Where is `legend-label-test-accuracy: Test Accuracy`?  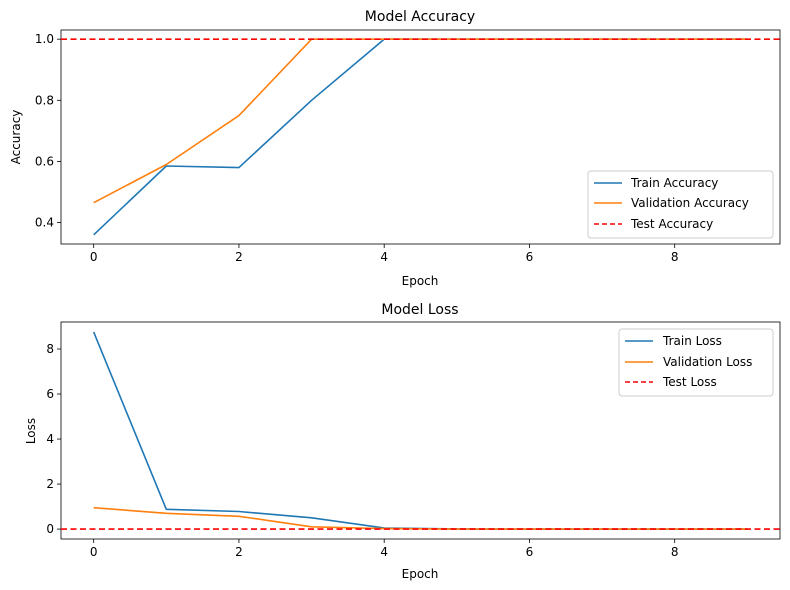
legend-label-test-accuracy: Test Accuracy is located at coordinates (671, 224).